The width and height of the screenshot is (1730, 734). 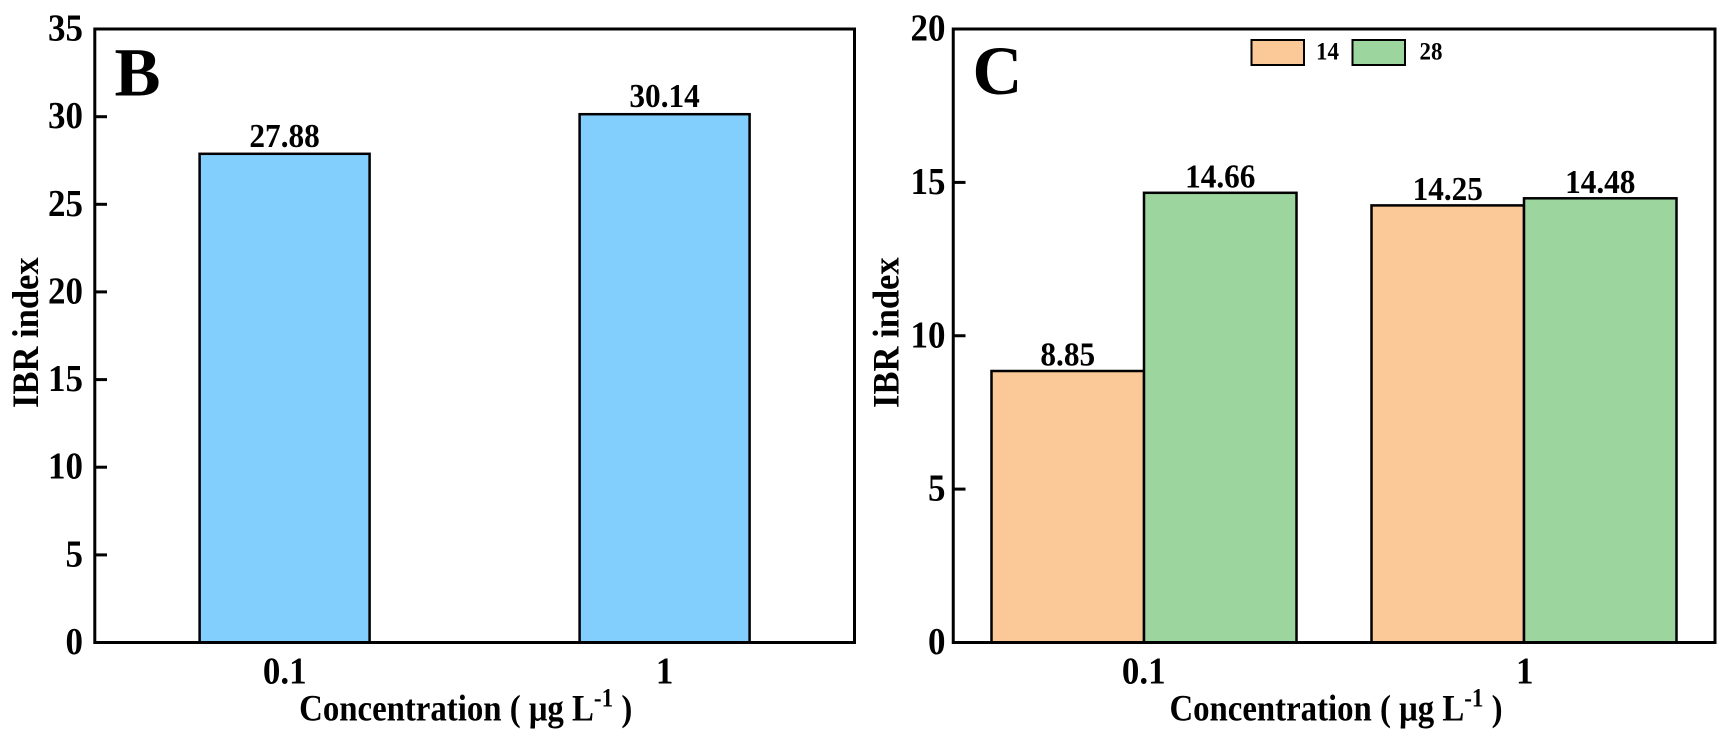 What do you see at coordinates (1327, 52) in the screenshot?
I see `svg-text: 14` at bounding box center [1327, 52].